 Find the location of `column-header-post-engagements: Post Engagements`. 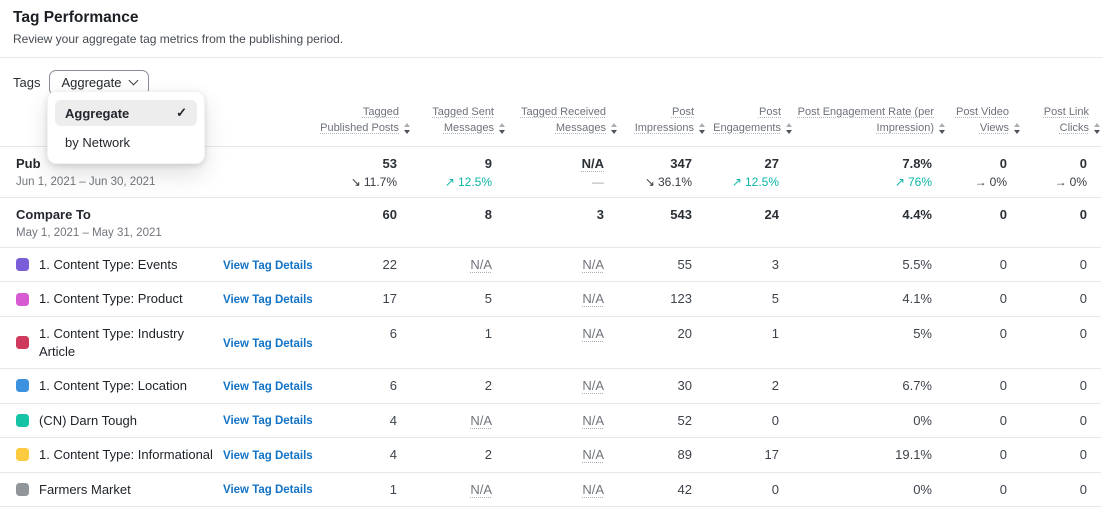

column-header-post-engagements: Post Engagements is located at coordinates (749, 124).